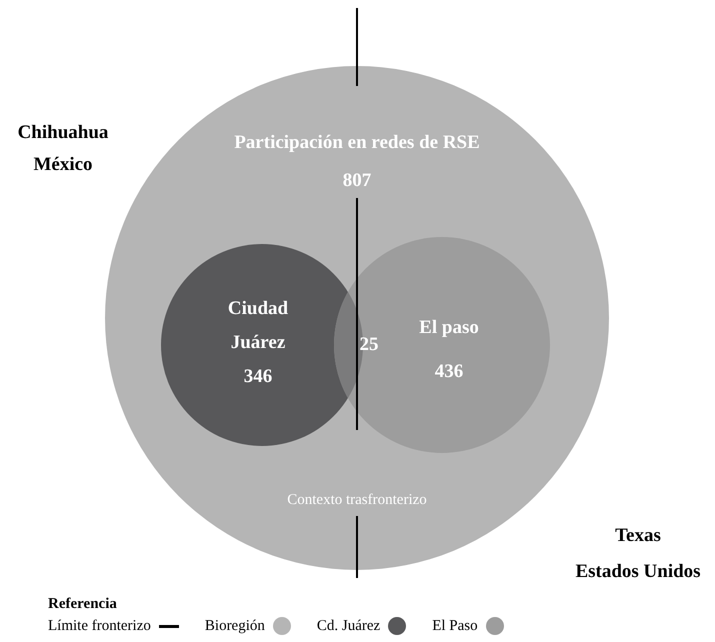 This screenshot has height=642, width=715. Describe the element at coordinates (99, 626) in the screenshot. I see `text: Límite fronterizo` at that location.